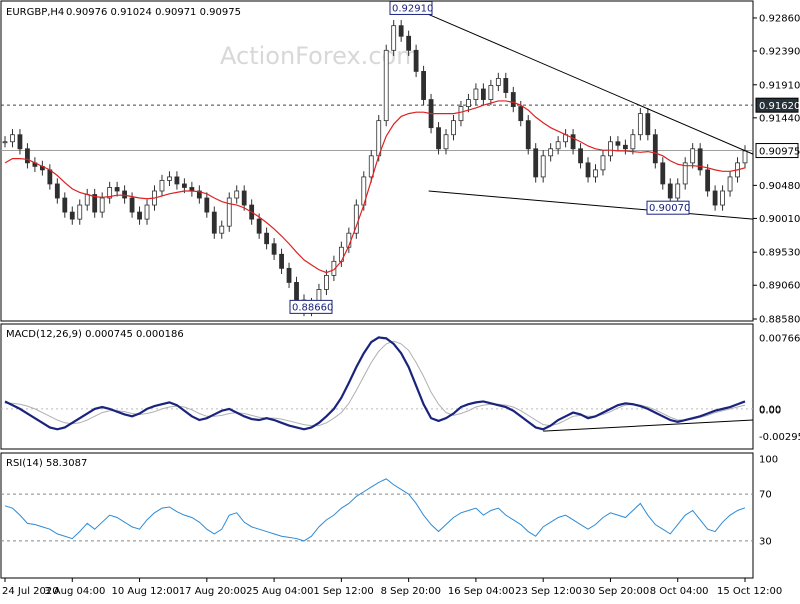 The width and height of the screenshot is (800, 604). What do you see at coordinates (74, 591) in the screenshot?
I see `x-tick-label: 3 Aug 04:00` at bounding box center [74, 591].